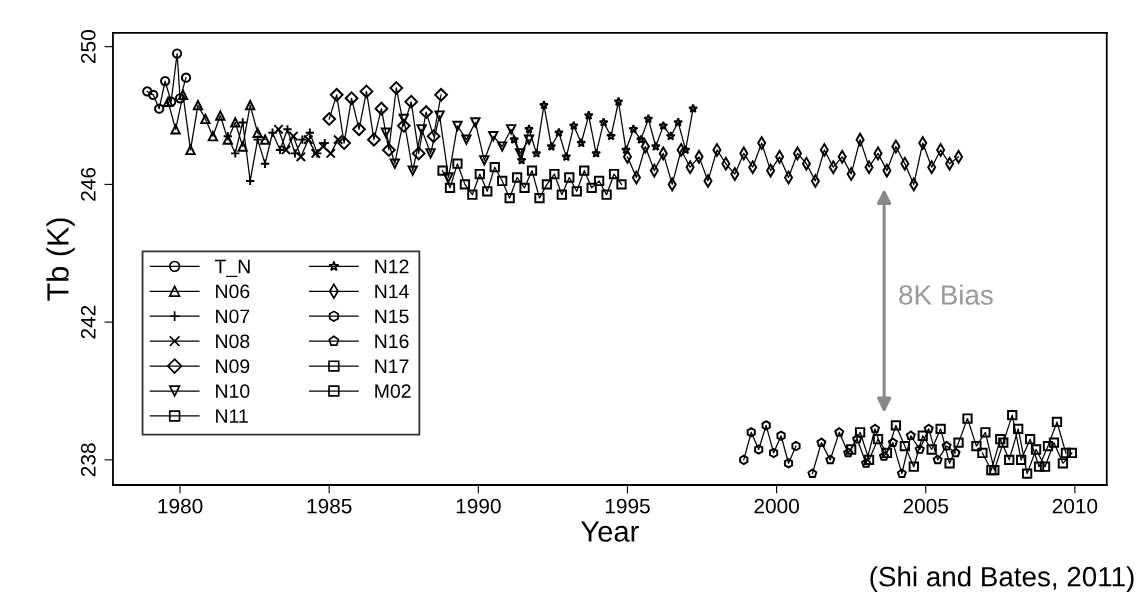 Image resolution: width=1141 pixels, height=598 pixels. What do you see at coordinates (776, 506) in the screenshot?
I see `x-tick-label: 2000` at bounding box center [776, 506].